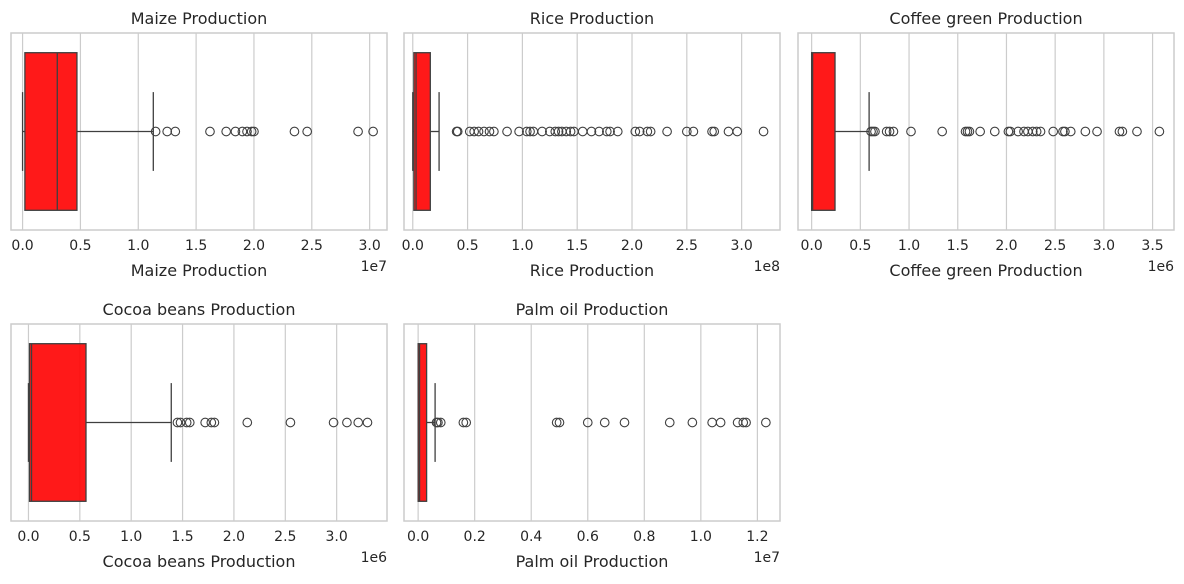  Describe the element at coordinates (531, 537) in the screenshot. I see `x-tick-label: 0.4` at that location.